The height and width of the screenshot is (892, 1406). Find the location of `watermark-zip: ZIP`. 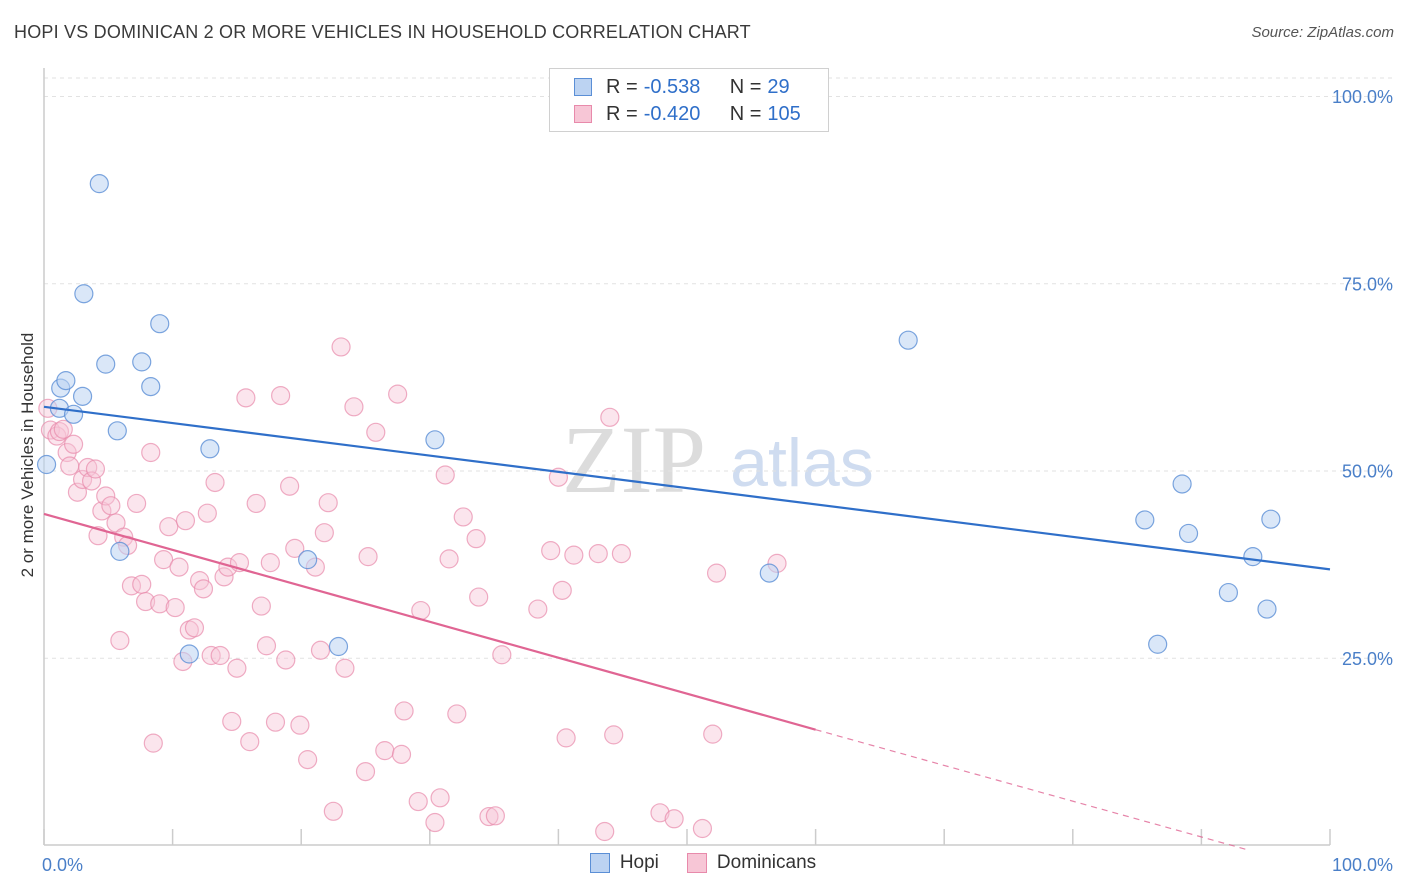

watermark-zip: ZIP is located at coordinates (634, 459).